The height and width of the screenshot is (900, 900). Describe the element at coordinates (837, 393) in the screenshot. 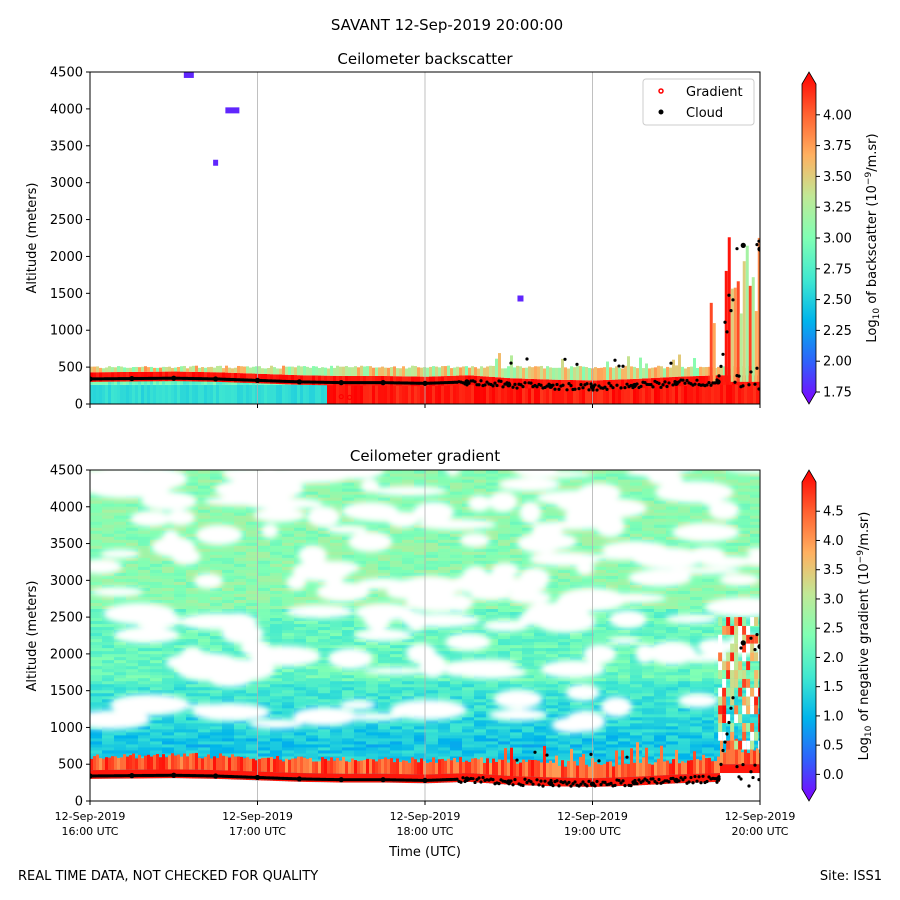

I see `colorbar-tick-label: 1.75` at that location.